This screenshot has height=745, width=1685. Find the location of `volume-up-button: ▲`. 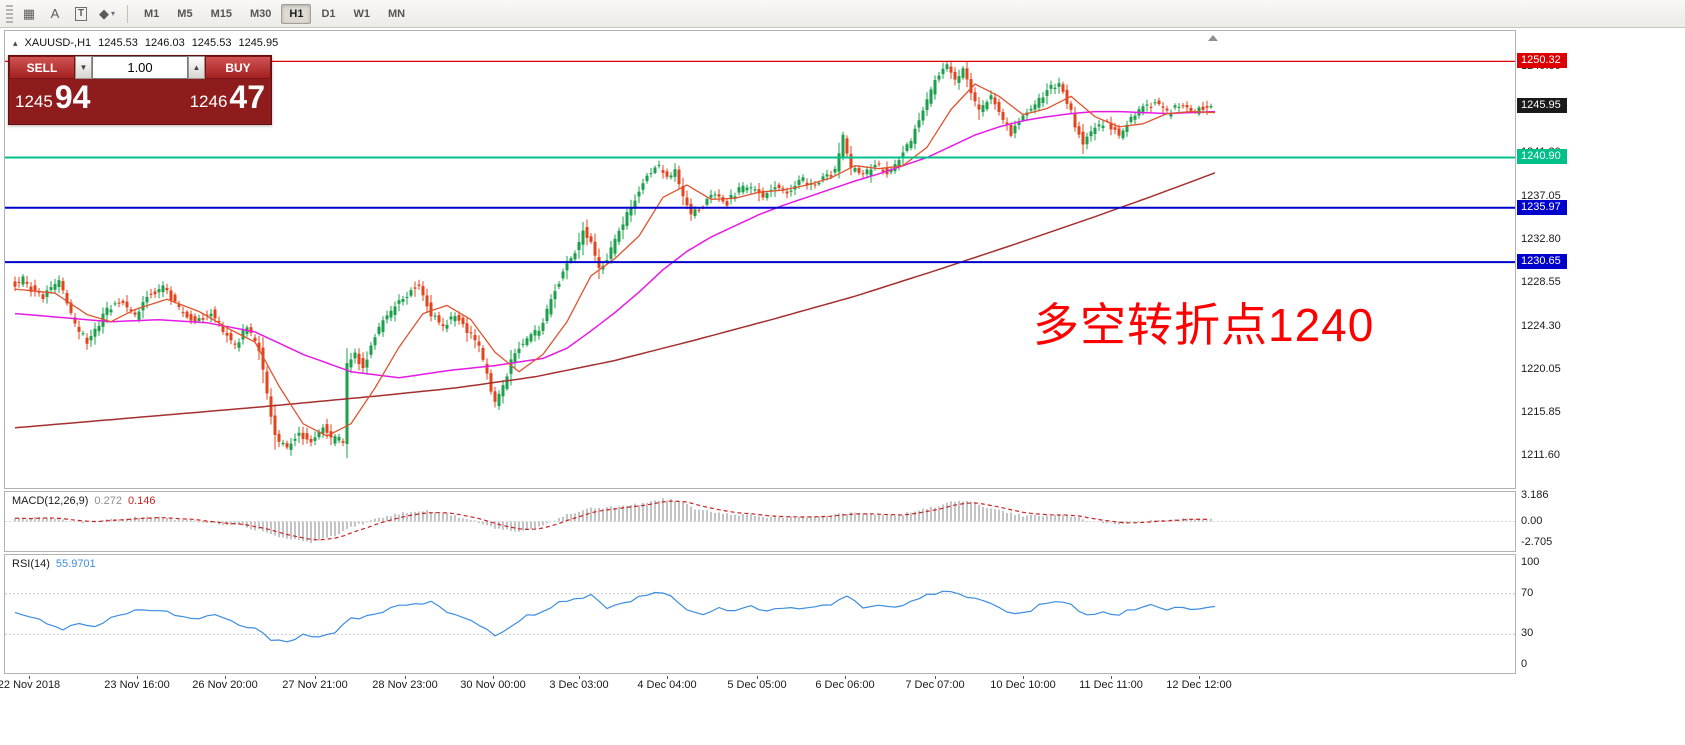

volume-up-button: ▲ is located at coordinates (196, 67).